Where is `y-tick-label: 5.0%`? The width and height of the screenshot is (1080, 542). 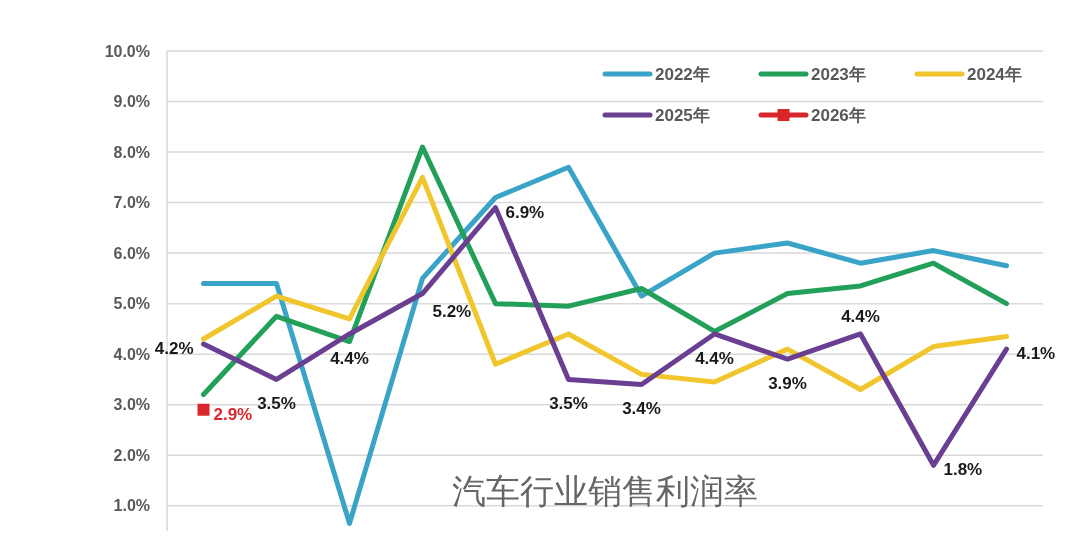 y-tick-label: 5.0% is located at coordinates (131, 304).